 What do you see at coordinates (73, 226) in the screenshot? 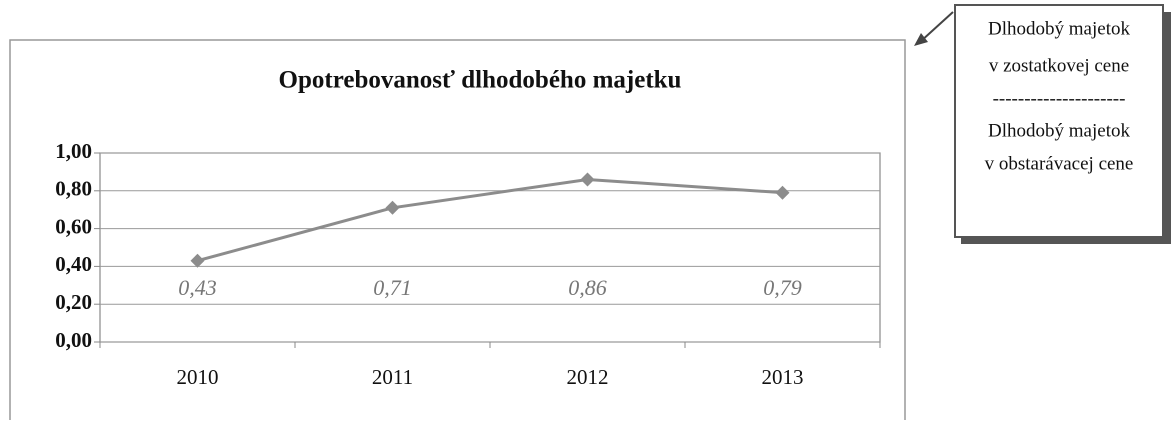
I see `y-tick-label: 0,60` at bounding box center [73, 226].